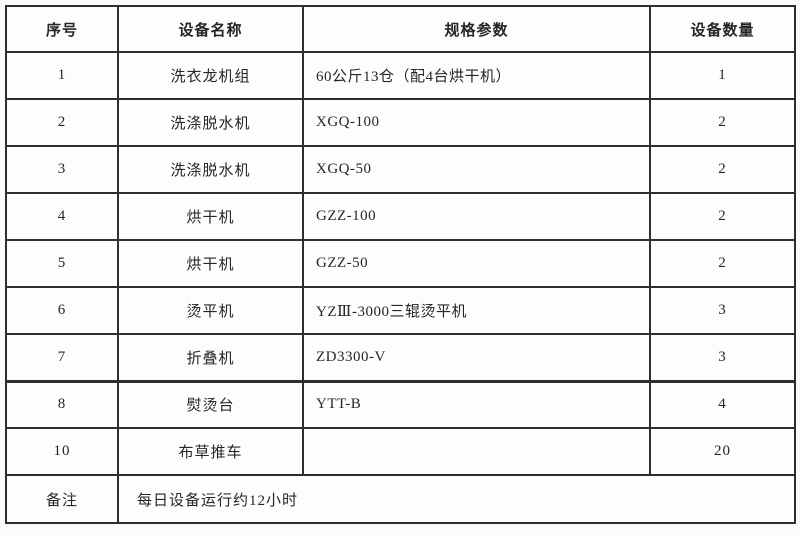 The image size is (800, 536). What do you see at coordinates (62, 216) in the screenshot?
I see `serial-cell: 4` at bounding box center [62, 216].